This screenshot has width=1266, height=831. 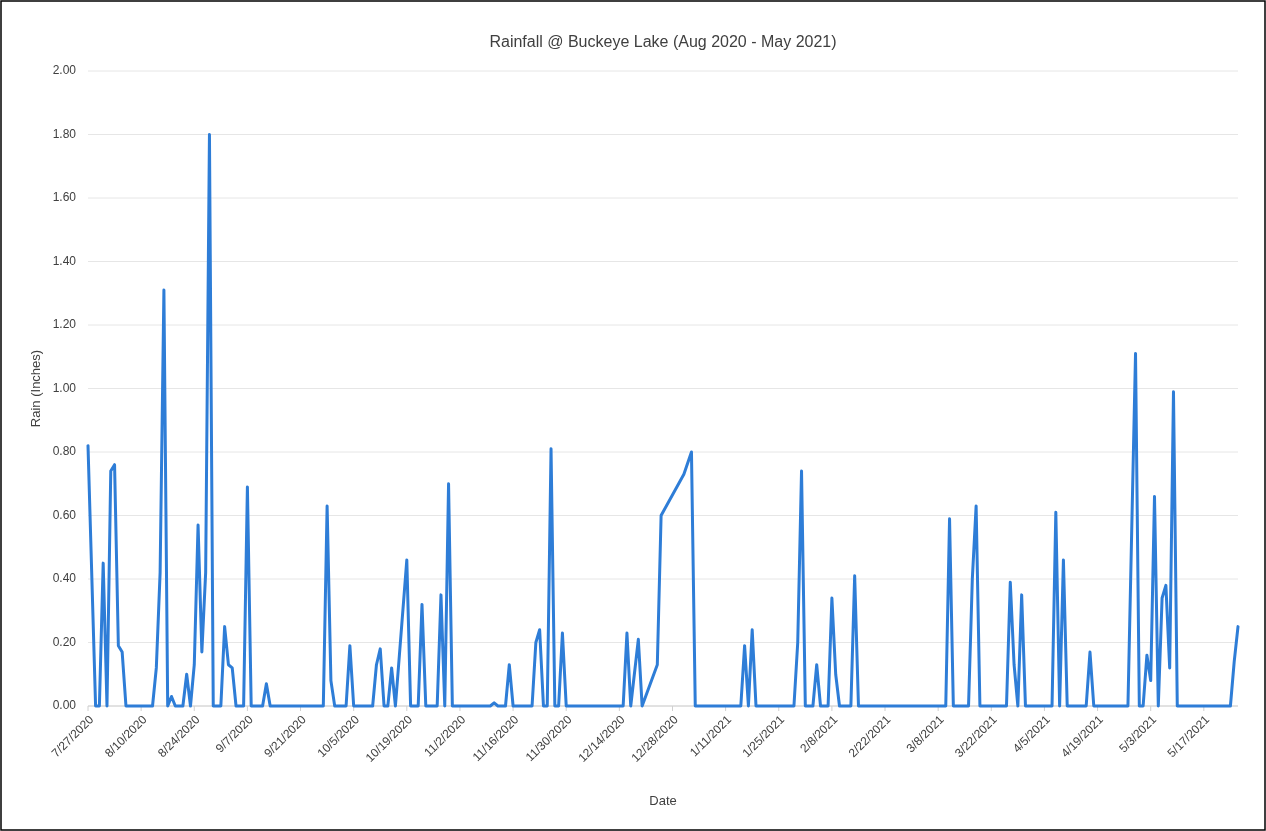 What do you see at coordinates (64, 197) in the screenshot?
I see `y-tick-label: 1.60` at bounding box center [64, 197].